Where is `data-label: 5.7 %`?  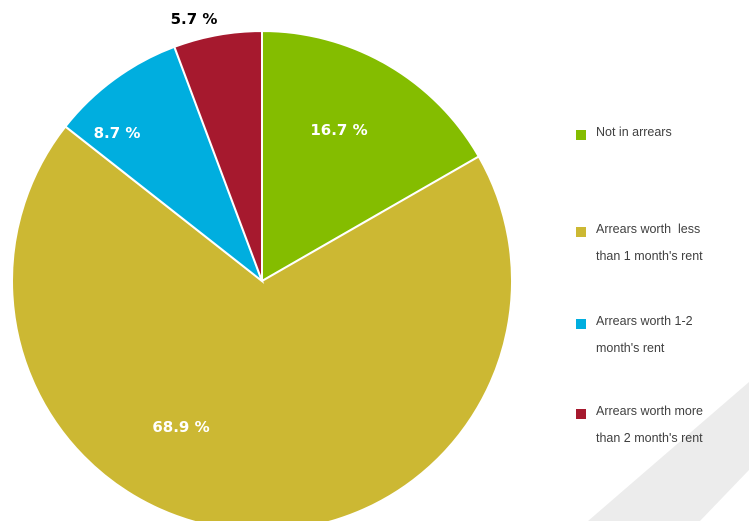 data-label: 5.7 % is located at coordinates (194, 19).